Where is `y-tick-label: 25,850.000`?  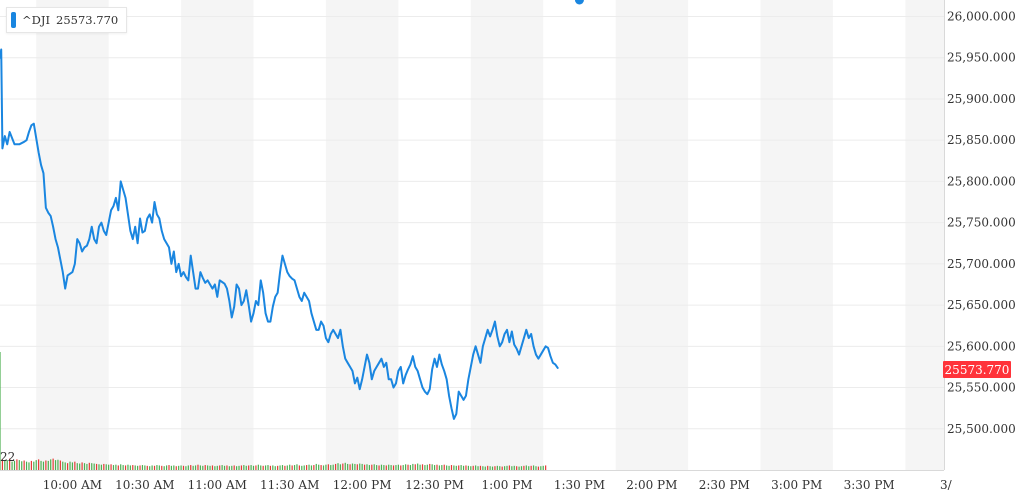
y-tick-label: 25,850.000 is located at coordinates (981, 140).